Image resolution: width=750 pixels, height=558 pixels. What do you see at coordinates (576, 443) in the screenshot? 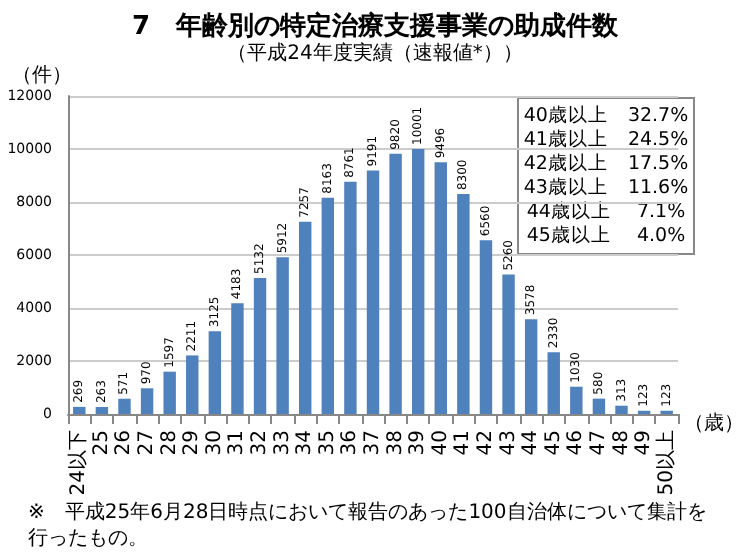
I see `x-tick-label: 46` at bounding box center [576, 443].